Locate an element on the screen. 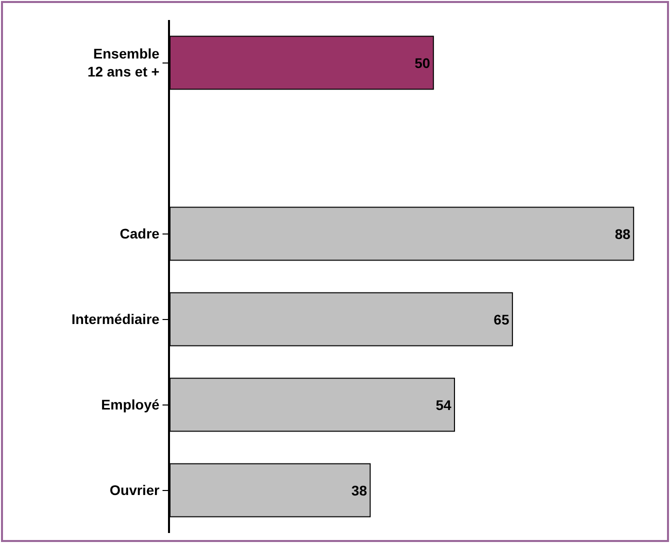 This screenshot has width=670, height=543. y-tick-label: Cadre is located at coordinates (140, 234).